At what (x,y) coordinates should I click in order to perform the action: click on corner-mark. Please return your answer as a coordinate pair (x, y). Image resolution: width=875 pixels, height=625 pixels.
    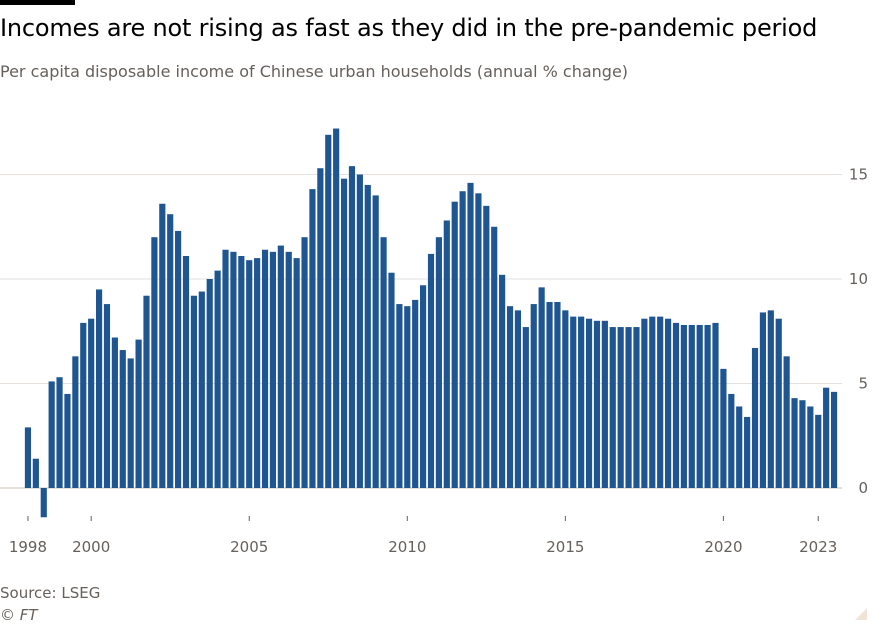
    Looking at the image, I should click on (861, 614).